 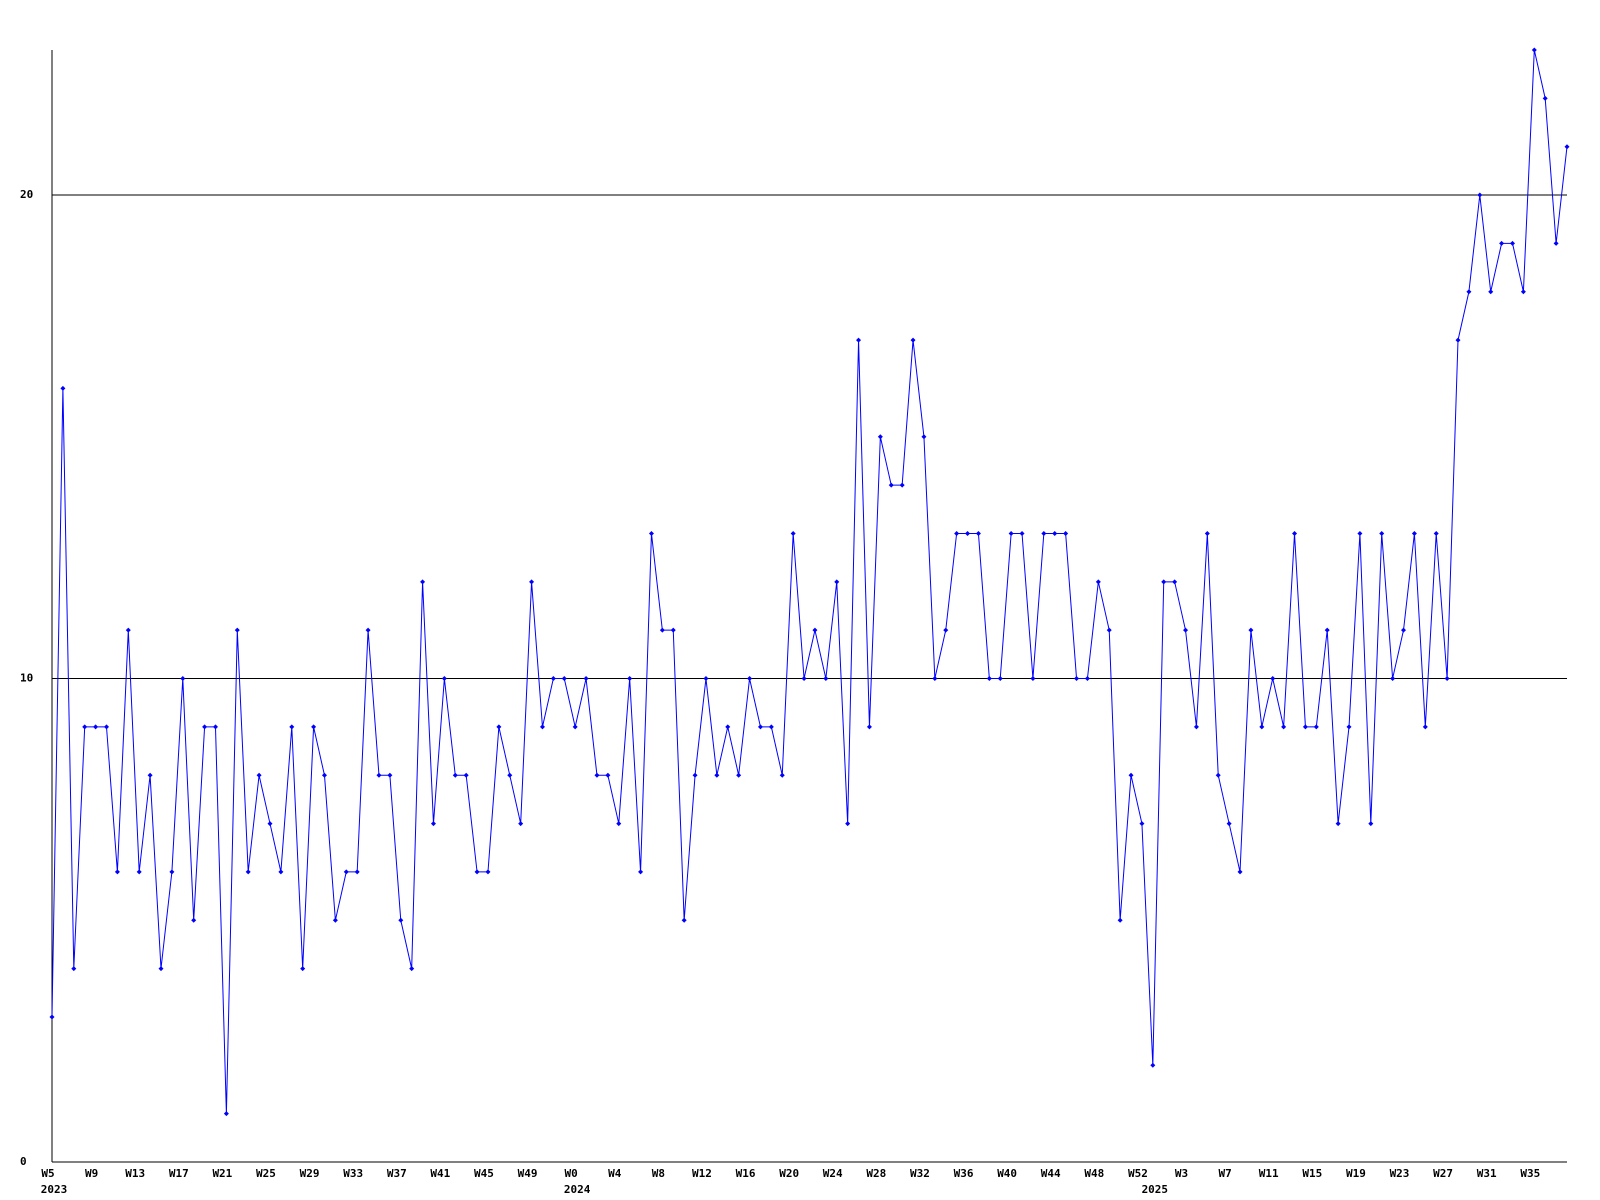 What do you see at coordinates (1312, 1173) in the screenshot?
I see `x-tick-label: W15` at bounding box center [1312, 1173].